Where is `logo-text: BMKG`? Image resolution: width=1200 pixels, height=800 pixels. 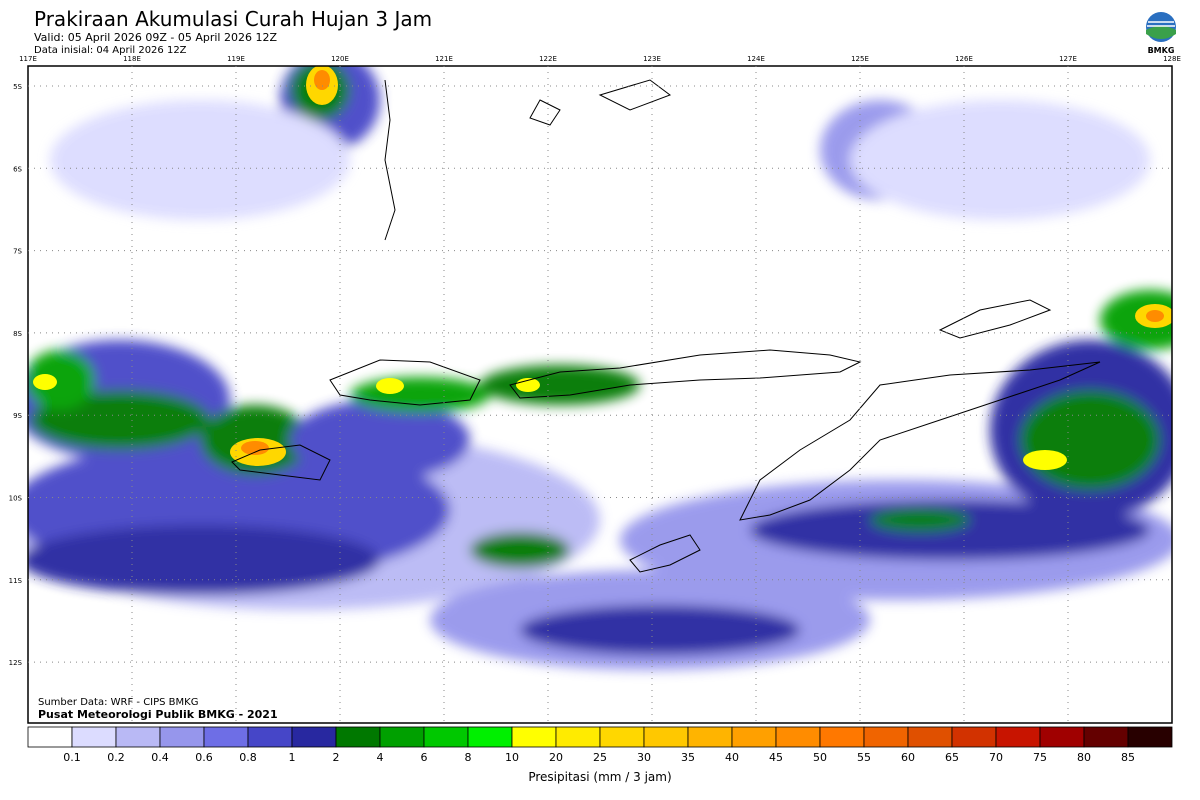
logo-text: BMKG is located at coordinates (1161, 50).